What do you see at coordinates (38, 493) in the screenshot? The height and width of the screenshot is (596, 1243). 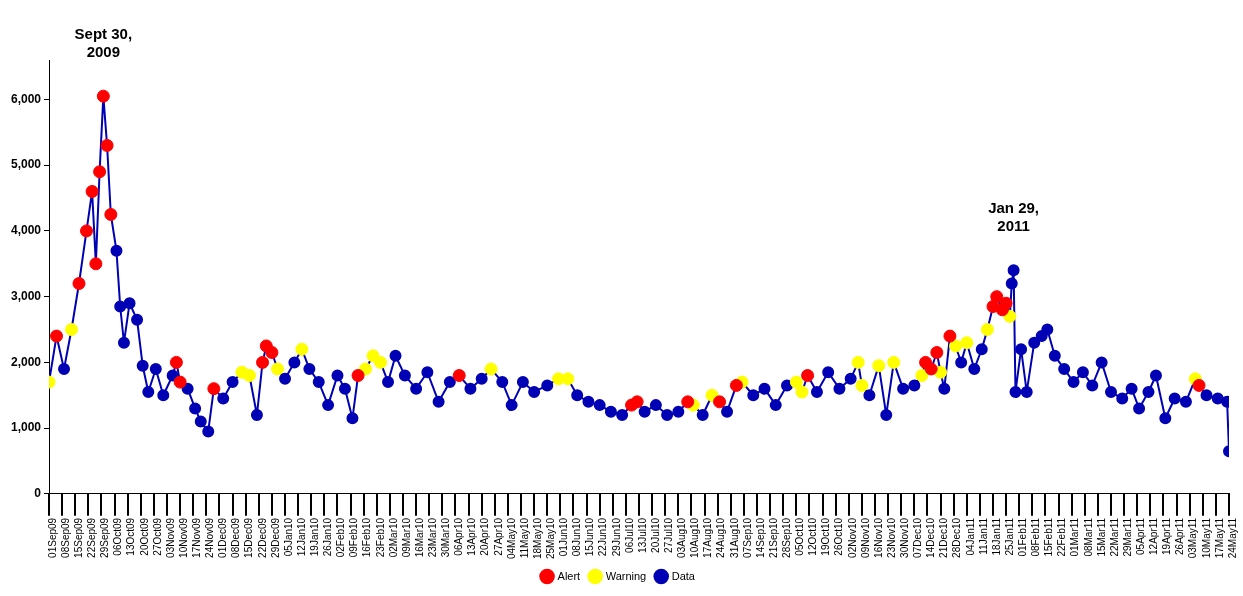 I see `y-tick-label: 0` at bounding box center [38, 493].